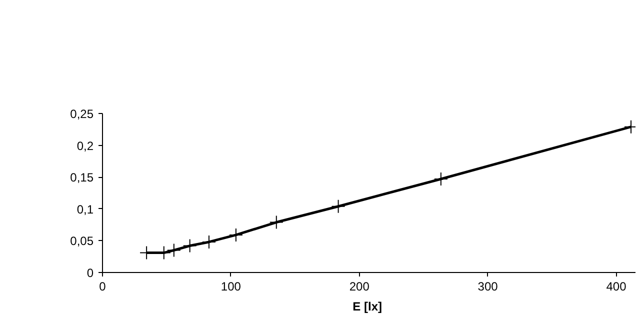 The width and height of the screenshot is (640, 322). Describe the element at coordinates (90, 273) in the screenshot. I see `y-tick-label: 0` at that location.